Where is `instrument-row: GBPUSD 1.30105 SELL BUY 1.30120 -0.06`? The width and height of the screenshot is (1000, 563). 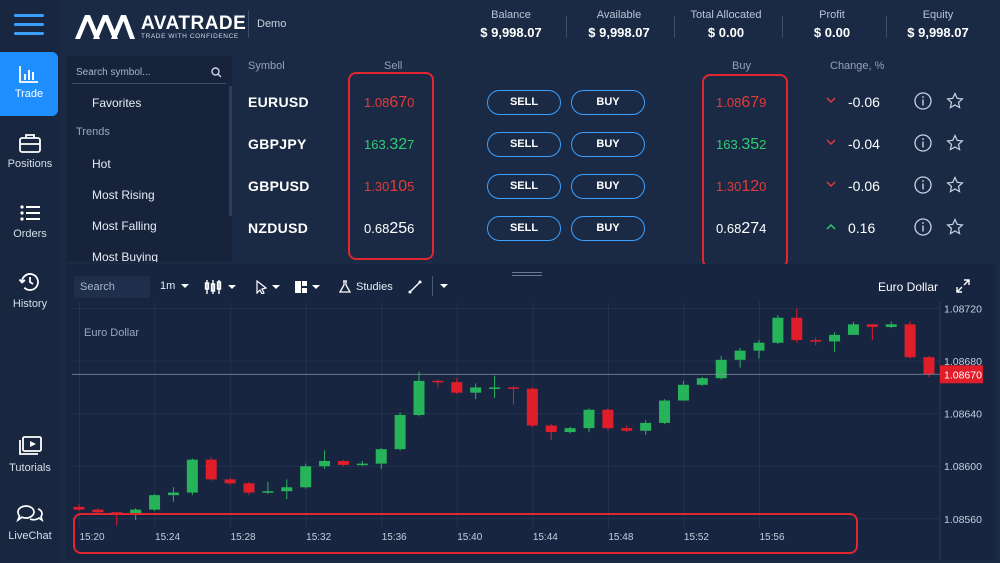 instrument-row: GBPUSD 1.30105 SELL BUY 1.30120 -0.06 is located at coordinates (616, 187).